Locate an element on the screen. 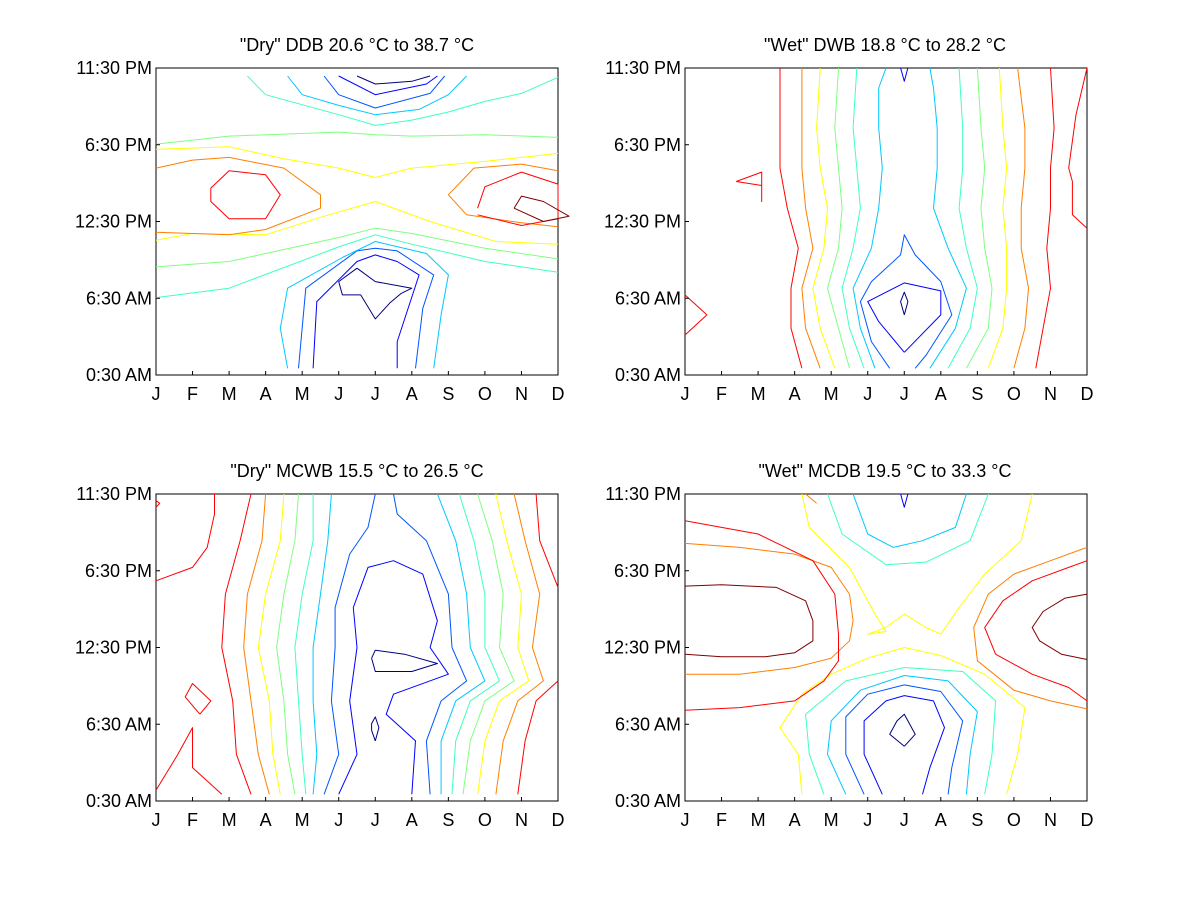  panel-title: "Dry" DDB 20.6 °C to 38.7 °C is located at coordinates (357, 45).